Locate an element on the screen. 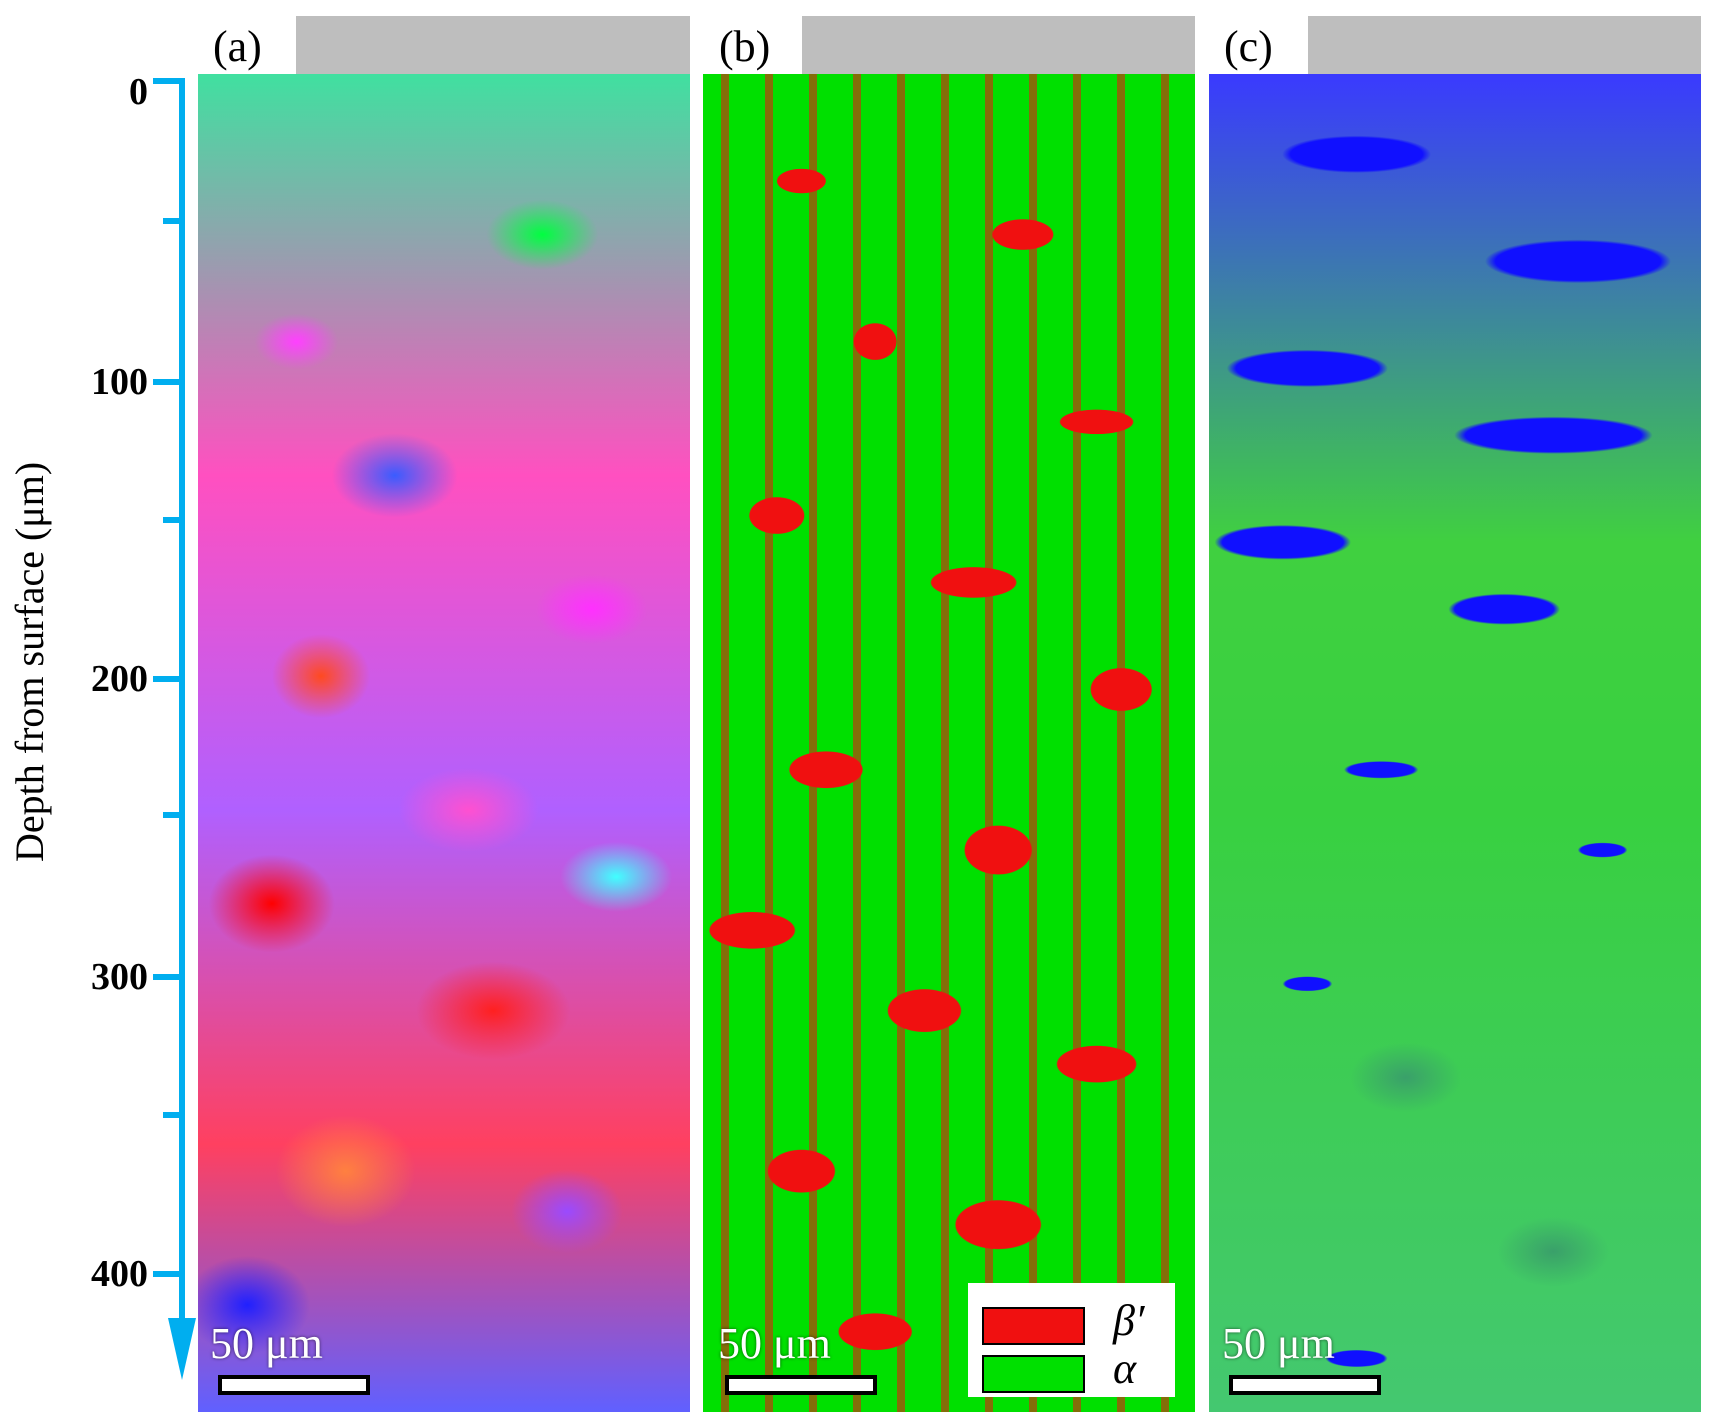 The height and width of the screenshot is (1424, 1710). panel-a-scale-bar is located at coordinates (294, 1385).